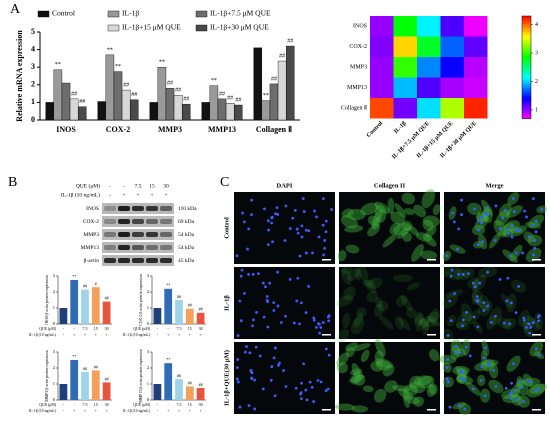 Image resolution: width=550 pixels, height=424 pixels. I want to click on row-label: Collagen Ⅱ, so click(354, 109).